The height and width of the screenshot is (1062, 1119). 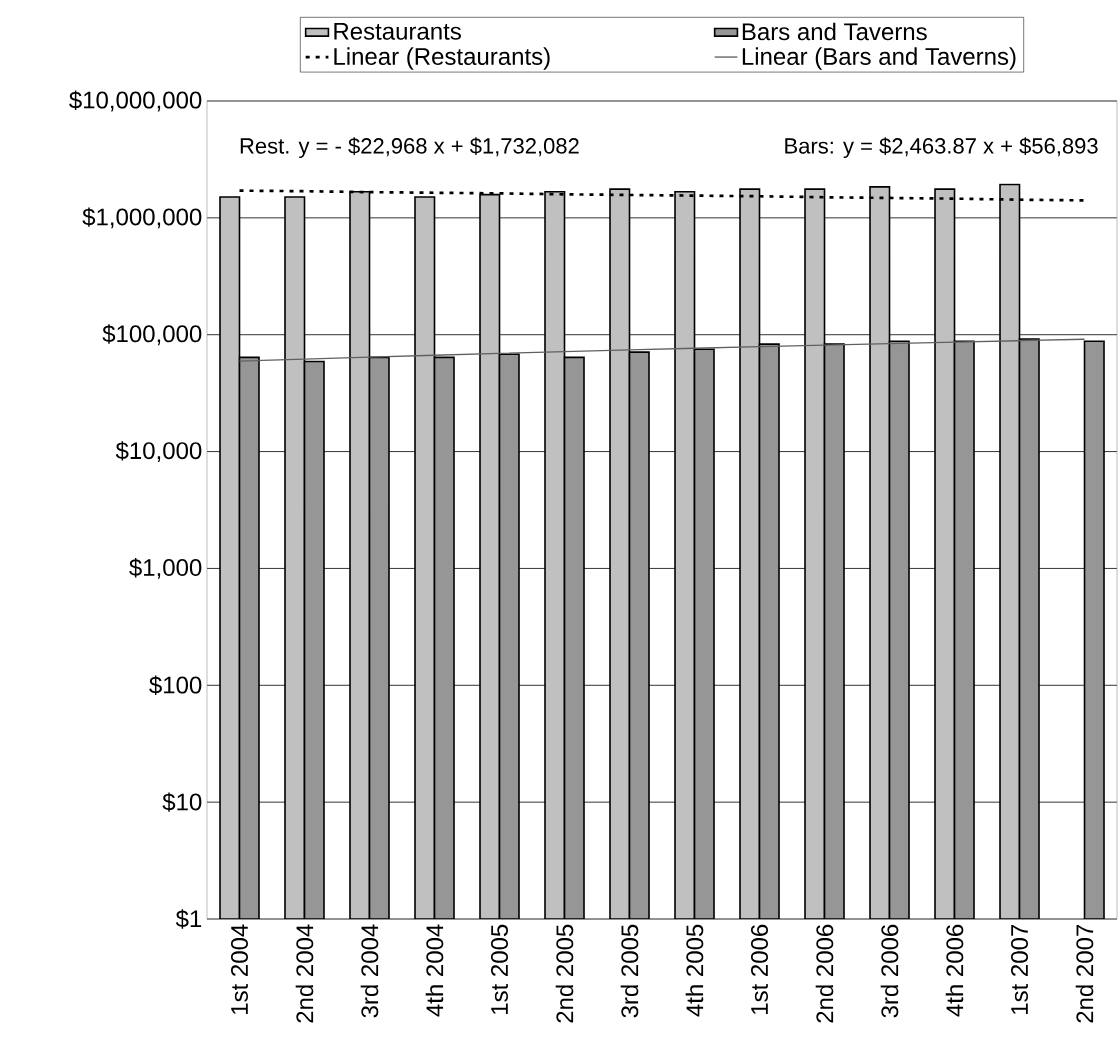 What do you see at coordinates (629, 971) in the screenshot?
I see `x-tick-label: 3rd 2005` at bounding box center [629, 971].